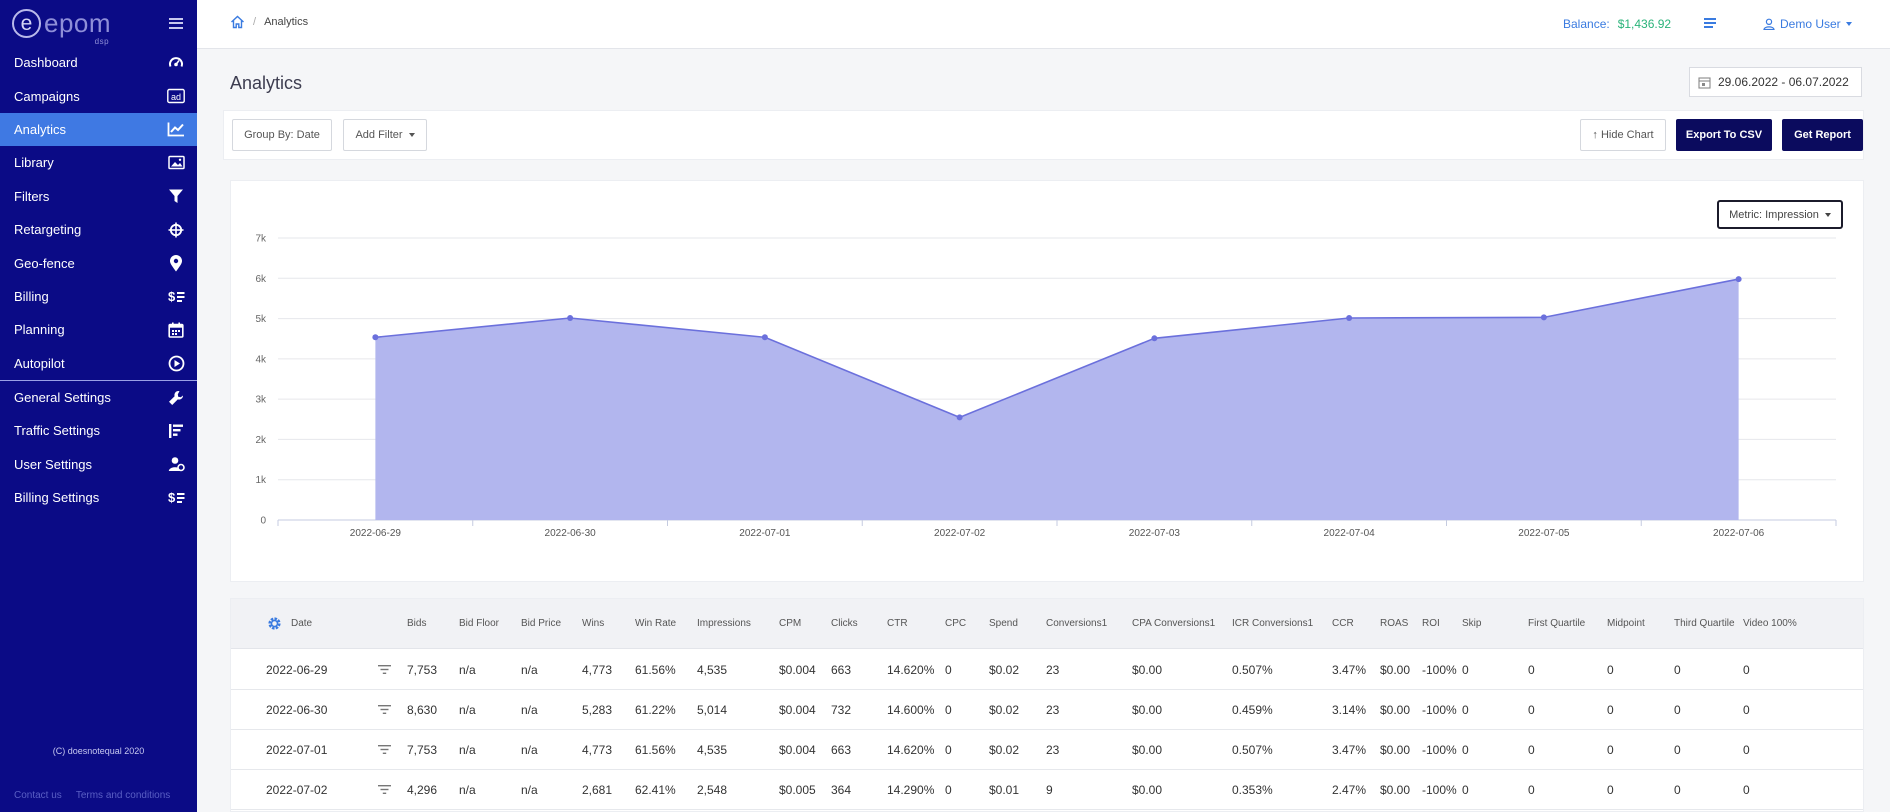 The height and width of the screenshot is (812, 1890). I want to click on table-cell: 663, so click(841, 750).